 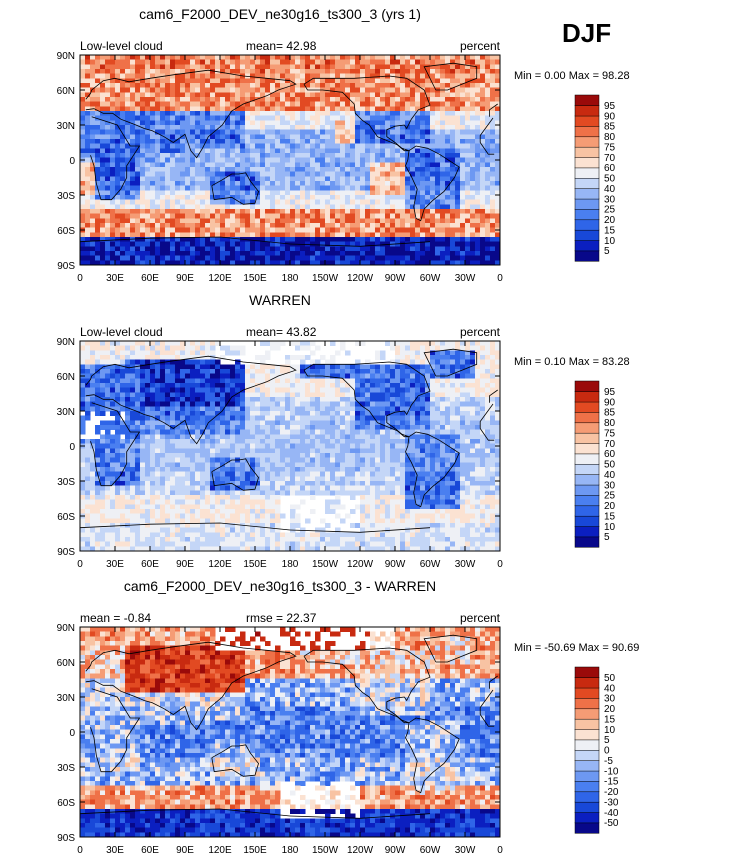 I want to click on coastline, so click(x=486, y=130).